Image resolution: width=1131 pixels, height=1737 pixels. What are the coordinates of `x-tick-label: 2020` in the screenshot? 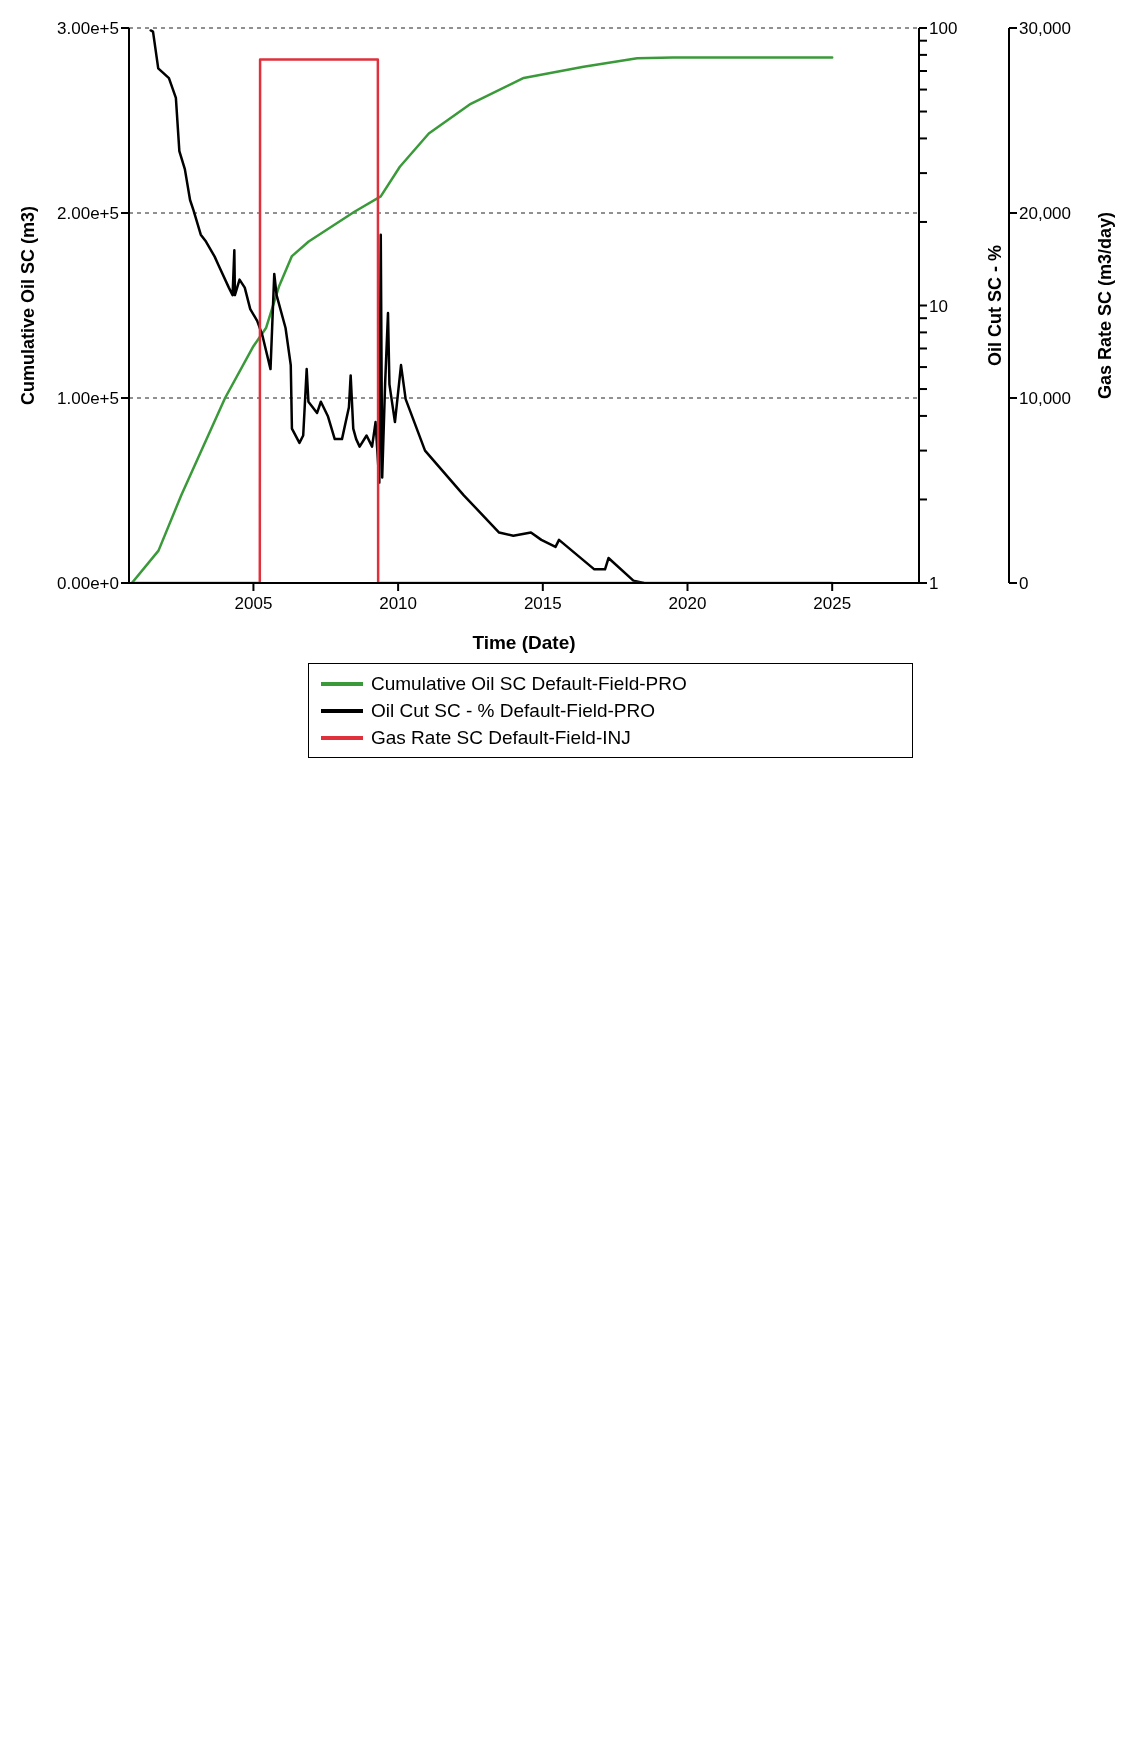 It's located at (687, 604).